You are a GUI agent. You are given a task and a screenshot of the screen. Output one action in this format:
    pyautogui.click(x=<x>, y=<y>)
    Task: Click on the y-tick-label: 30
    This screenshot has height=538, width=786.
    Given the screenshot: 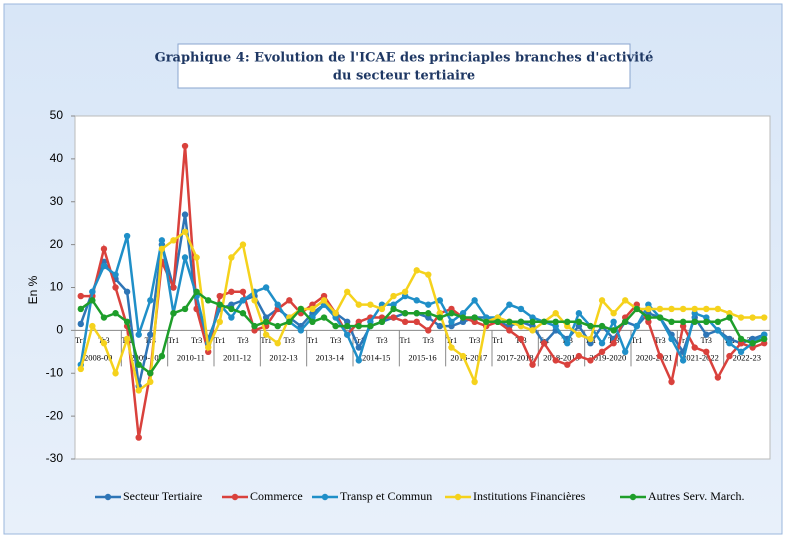 What is the action you would take?
    pyautogui.click(x=57, y=201)
    